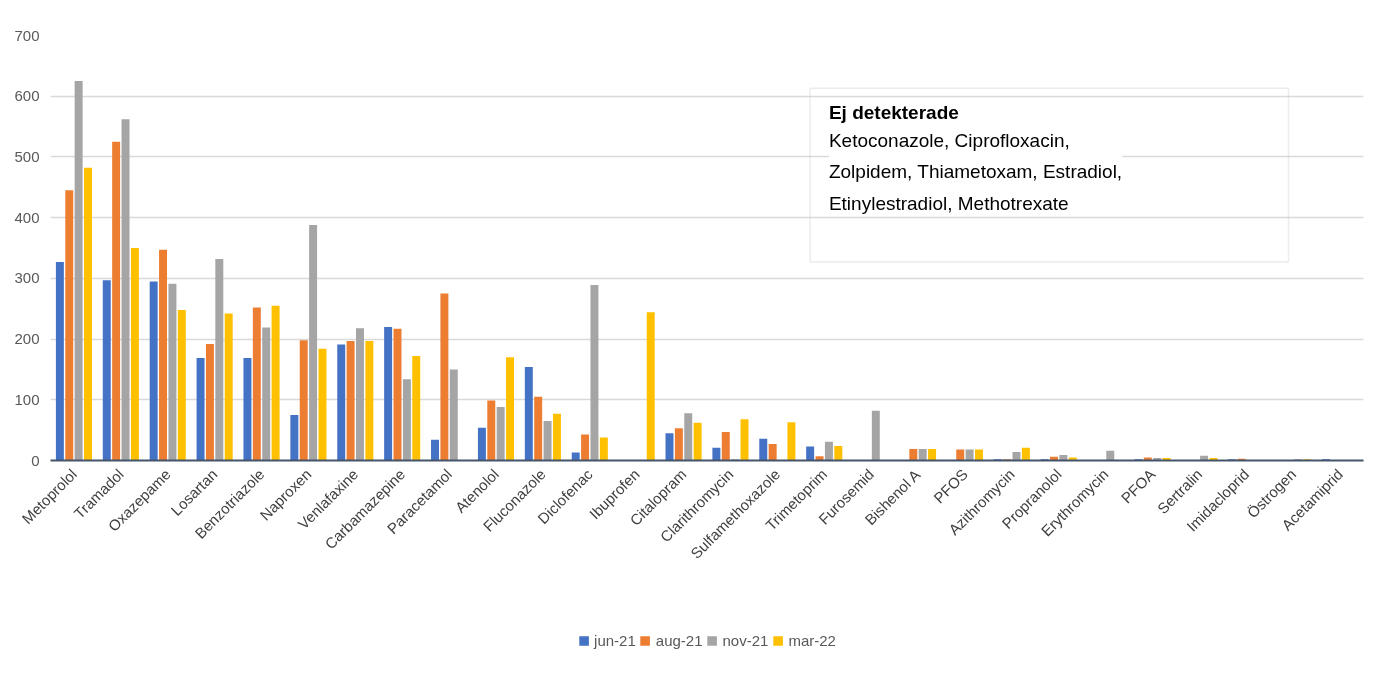  I want to click on annotation: Ketoconazole, Ciprofloxacin, Zolpidem, Thiametoxam, Estradiol, Etinylestradiol, Methotrexate, so click(975, 171).